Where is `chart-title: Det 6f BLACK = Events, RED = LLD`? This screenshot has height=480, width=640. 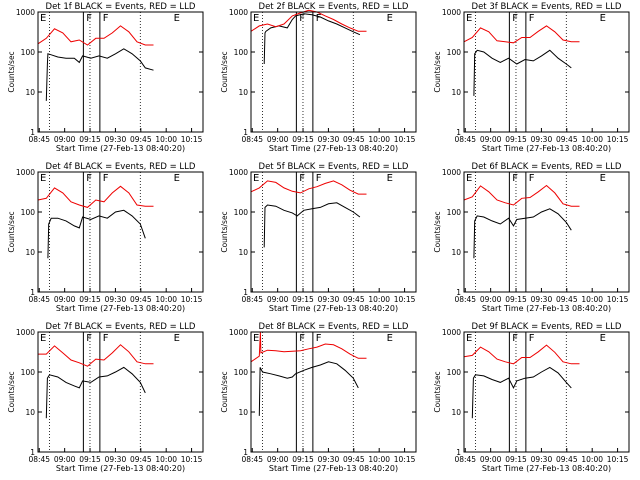 chart-title: Det 6f BLACK = Events, RED = LLD is located at coordinates (547, 167).